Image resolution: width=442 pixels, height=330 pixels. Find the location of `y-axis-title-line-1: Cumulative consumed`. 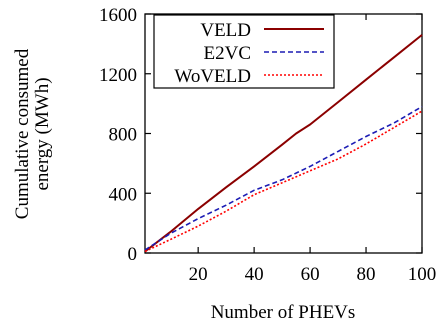

y-axis-title-line-1: Cumulative consumed is located at coordinates (22, 133).